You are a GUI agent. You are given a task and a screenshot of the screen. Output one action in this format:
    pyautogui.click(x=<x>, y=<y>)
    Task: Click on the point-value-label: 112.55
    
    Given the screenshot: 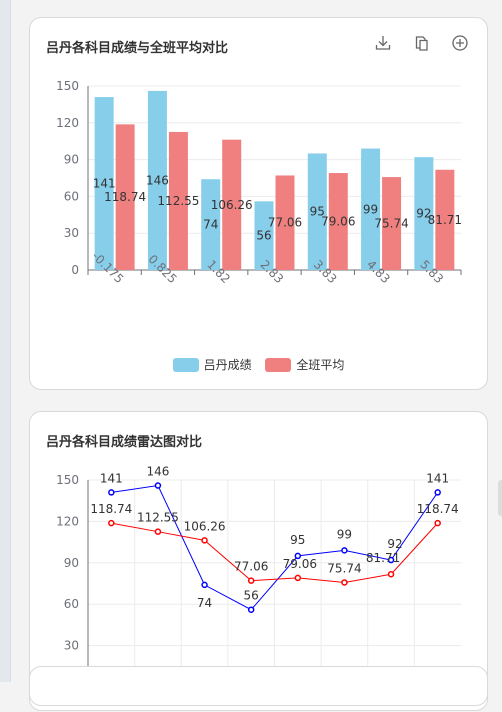 What is the action you would take?
    pyautogui.click(x=158, y=518)
    